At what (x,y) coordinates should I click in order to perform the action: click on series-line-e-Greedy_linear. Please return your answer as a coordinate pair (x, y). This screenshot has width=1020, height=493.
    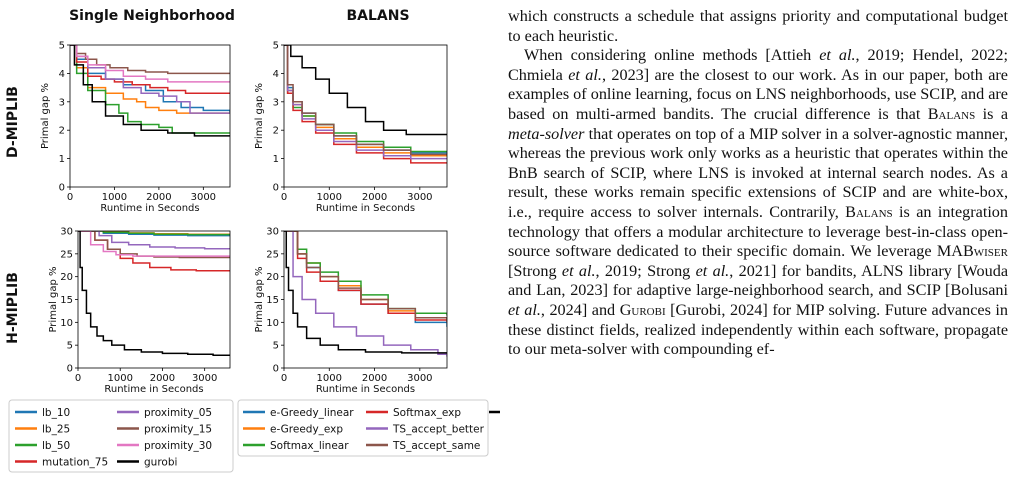
    Looking at the image, I should click on (365, 99).